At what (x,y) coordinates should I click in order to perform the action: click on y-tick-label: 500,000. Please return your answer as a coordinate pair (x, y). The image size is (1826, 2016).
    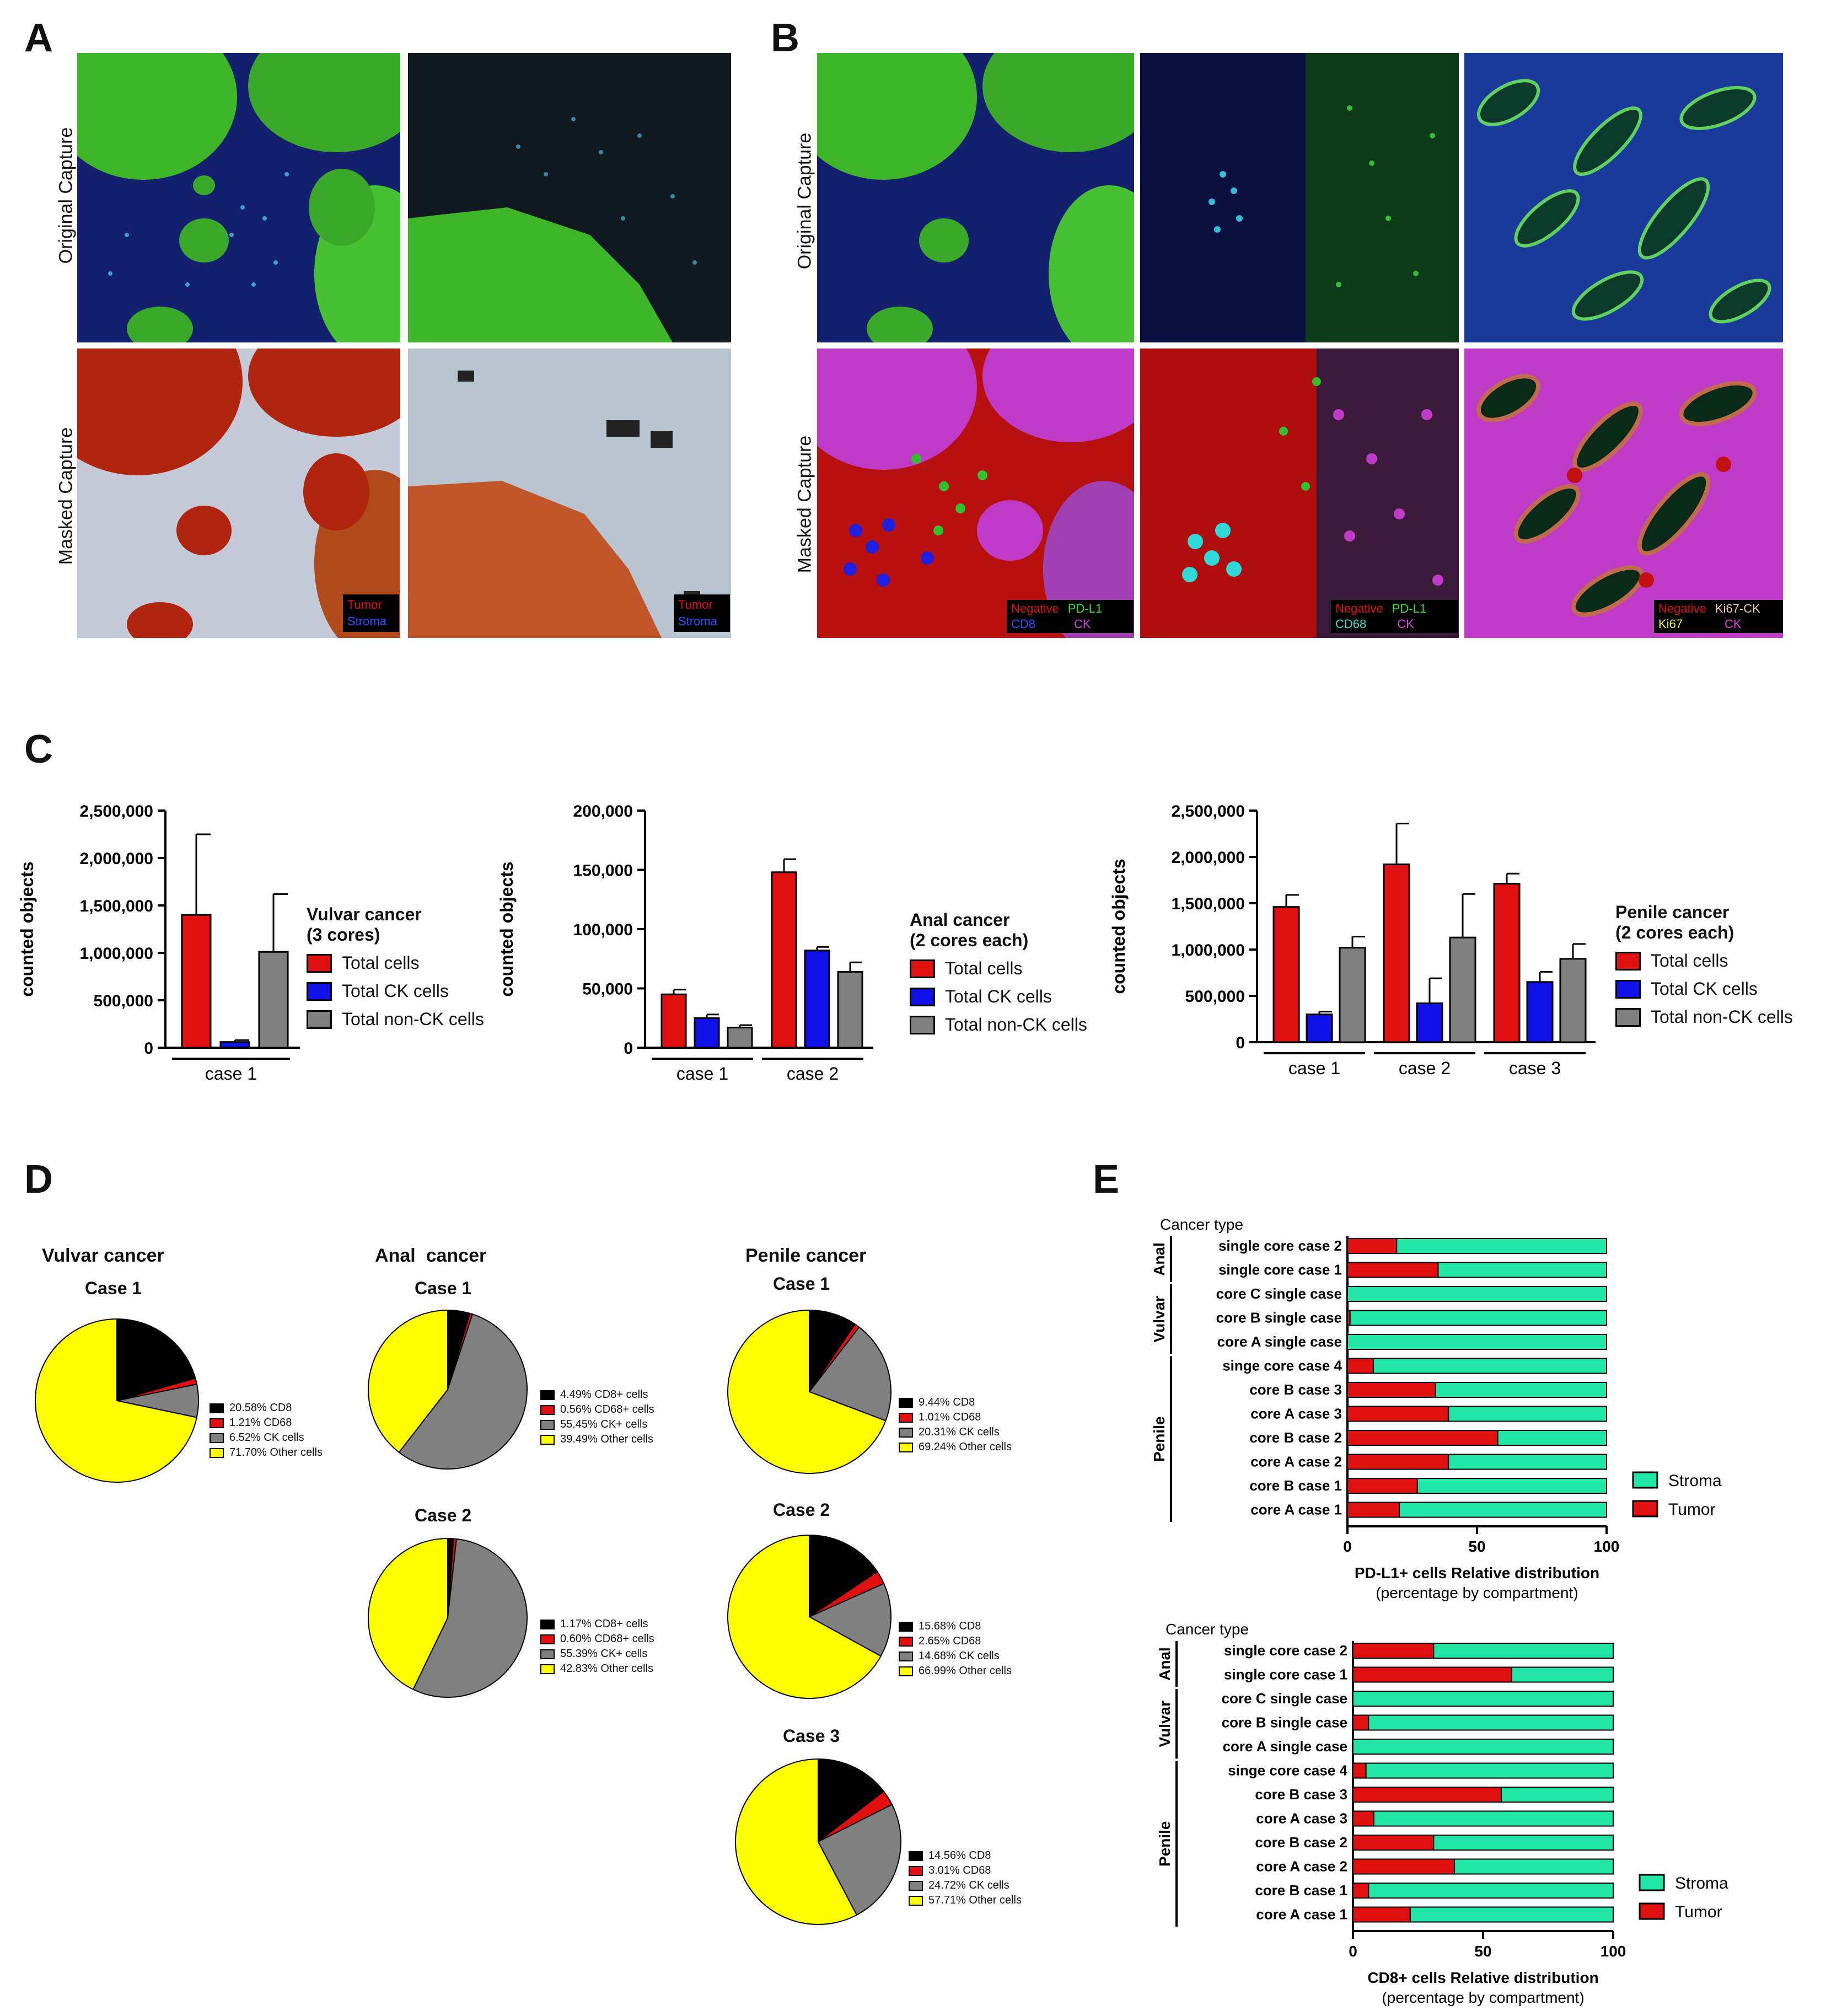
    Looking at the image, I should click on (1215, 997).